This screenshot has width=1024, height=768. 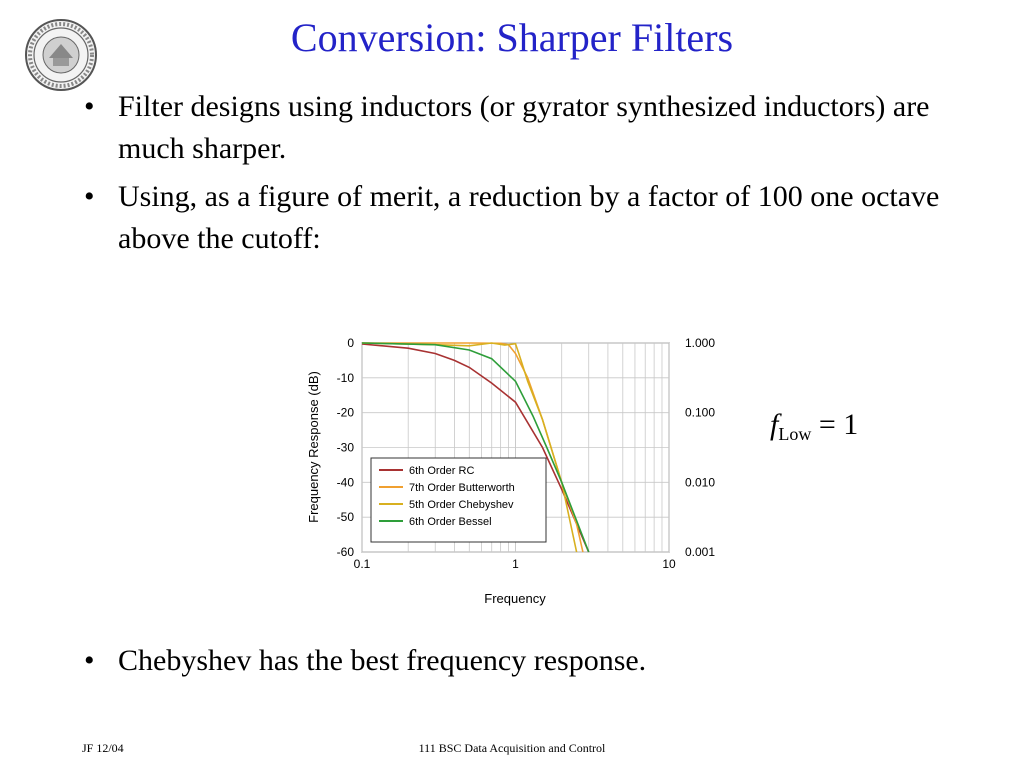 What do you see at coordinates (103, 748) in the screenshot?
I see `footer-date: JF 12/04` at bounding box center [103, 748].